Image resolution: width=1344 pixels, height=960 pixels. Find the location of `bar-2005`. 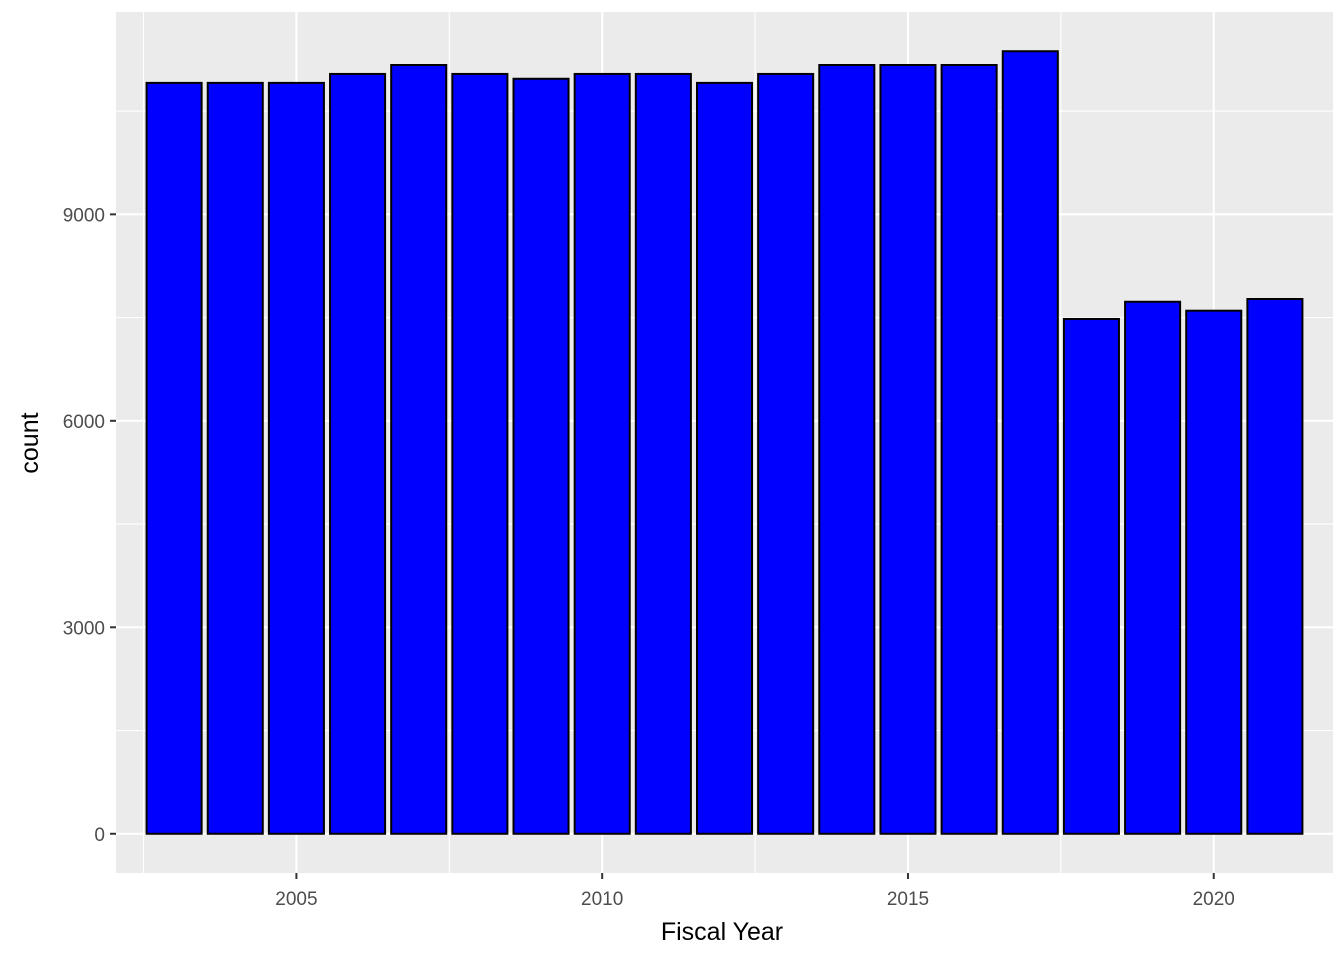

bar-2005 is located at coordinates (296, 458).